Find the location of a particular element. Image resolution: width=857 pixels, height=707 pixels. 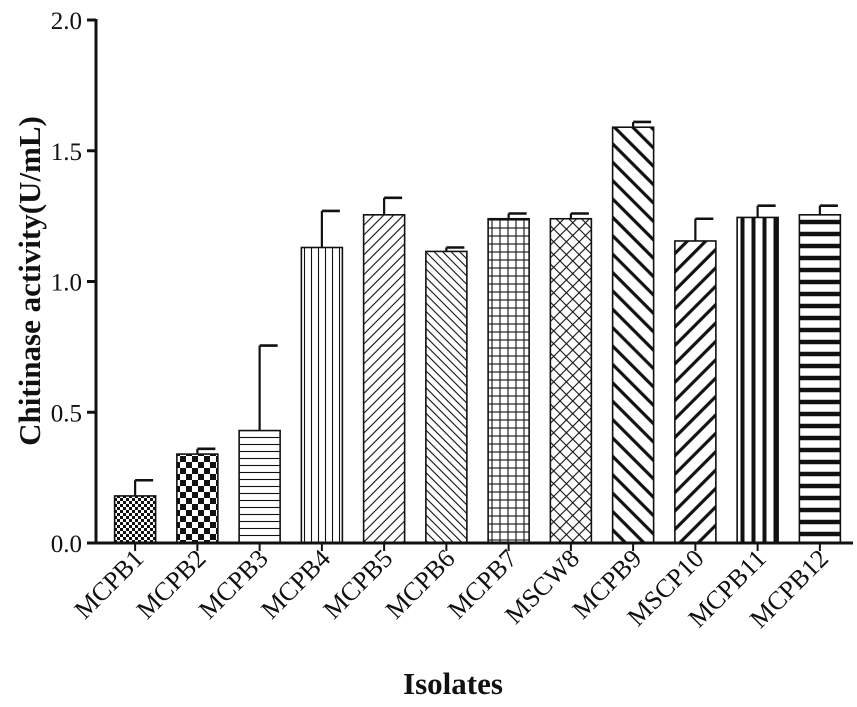

x-tick-label: MCPB6 is located at coordinates (420, 584).